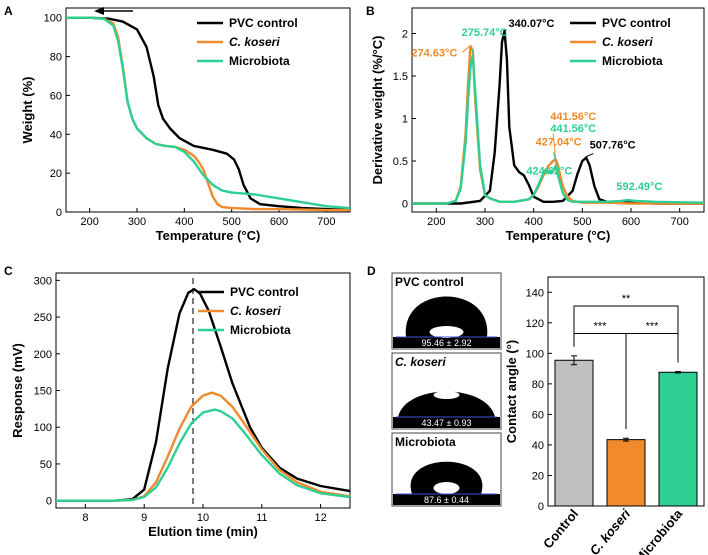  I want to click on droplet-title: Microbiota, so click(425, 442).